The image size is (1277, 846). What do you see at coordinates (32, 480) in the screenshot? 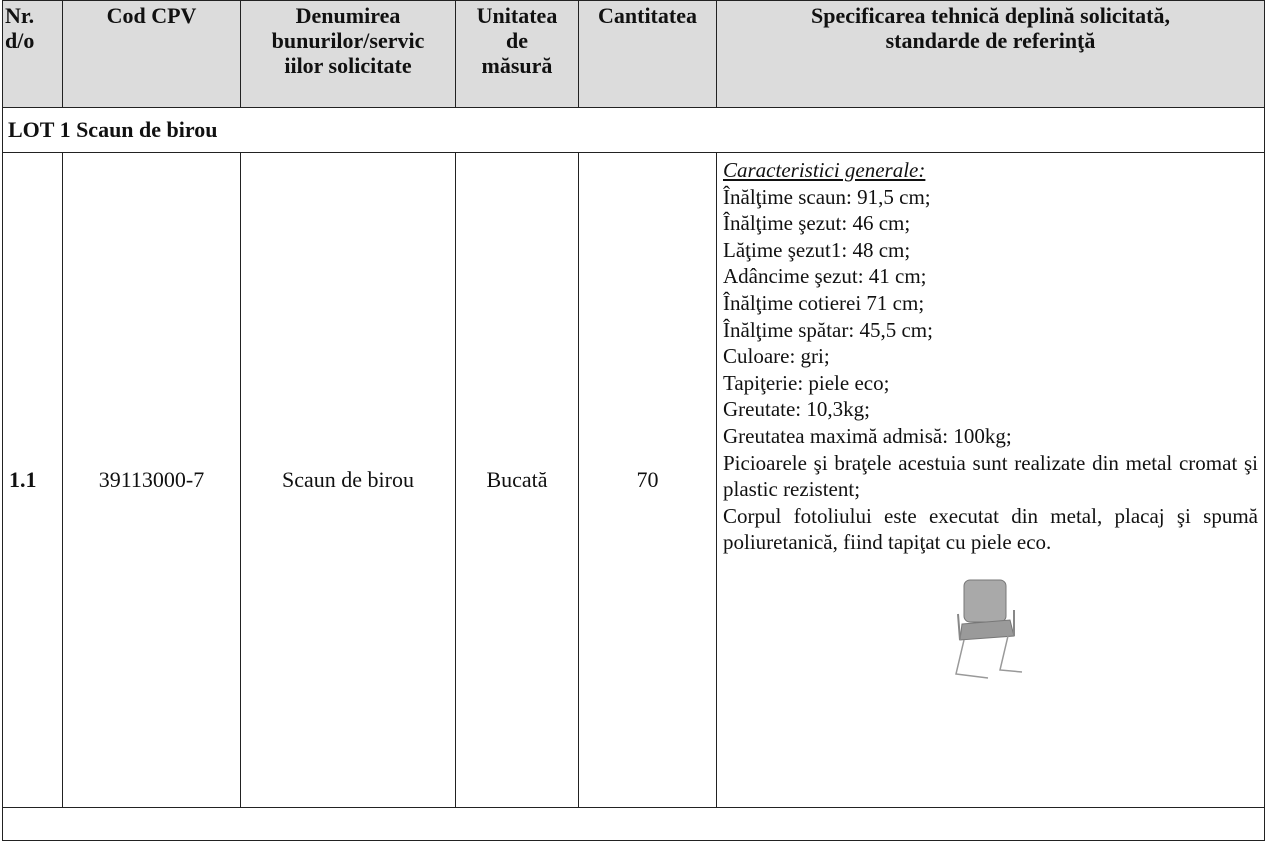
I see `item-number: 1.1` at bounding box center [32, 480].